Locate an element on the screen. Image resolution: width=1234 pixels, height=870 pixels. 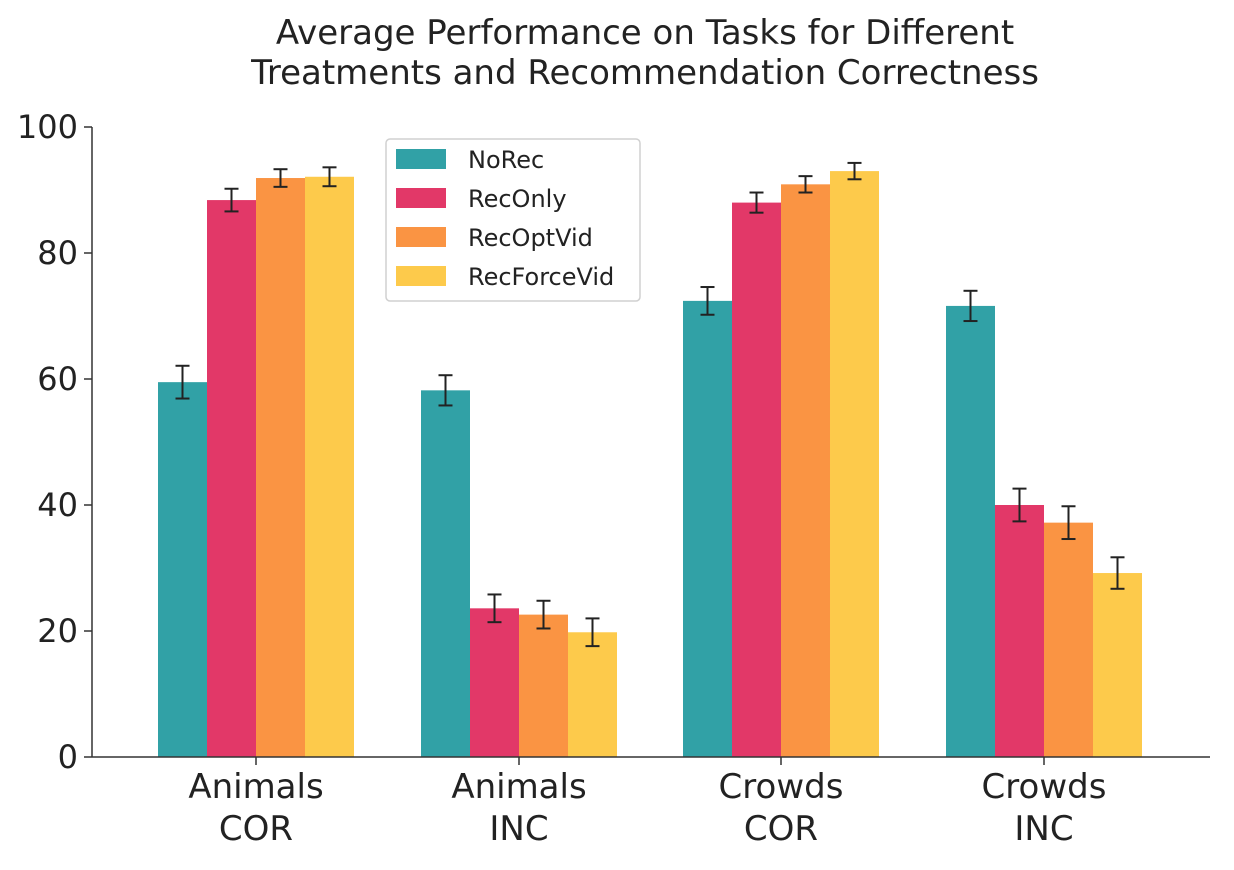
legend-label-recoptvid: RecOptVid is located at coordinates (530, 238).